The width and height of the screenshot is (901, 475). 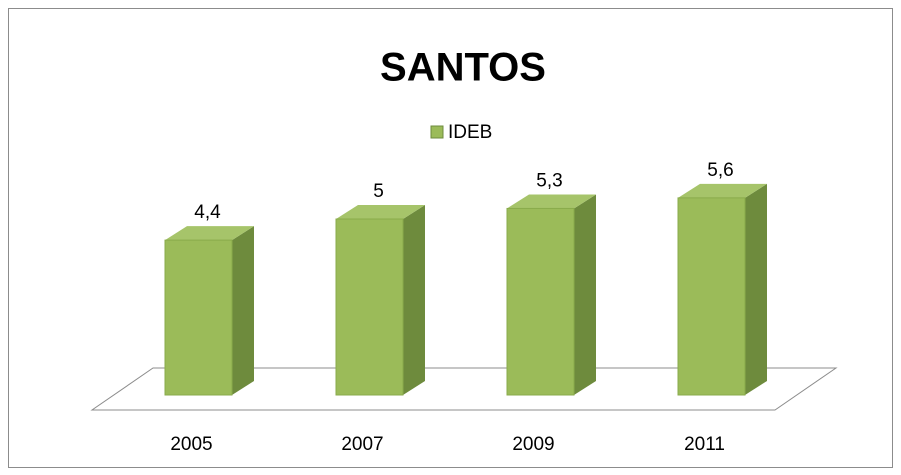 I want to click on x-tick-label: 2007, so click(x=362, y=444).